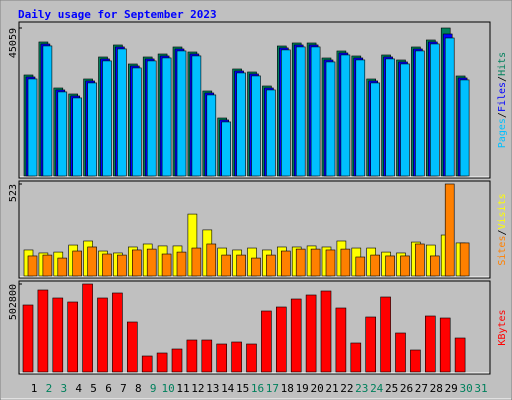  I want to click on x-tick-label: 23, so click(361, 388).